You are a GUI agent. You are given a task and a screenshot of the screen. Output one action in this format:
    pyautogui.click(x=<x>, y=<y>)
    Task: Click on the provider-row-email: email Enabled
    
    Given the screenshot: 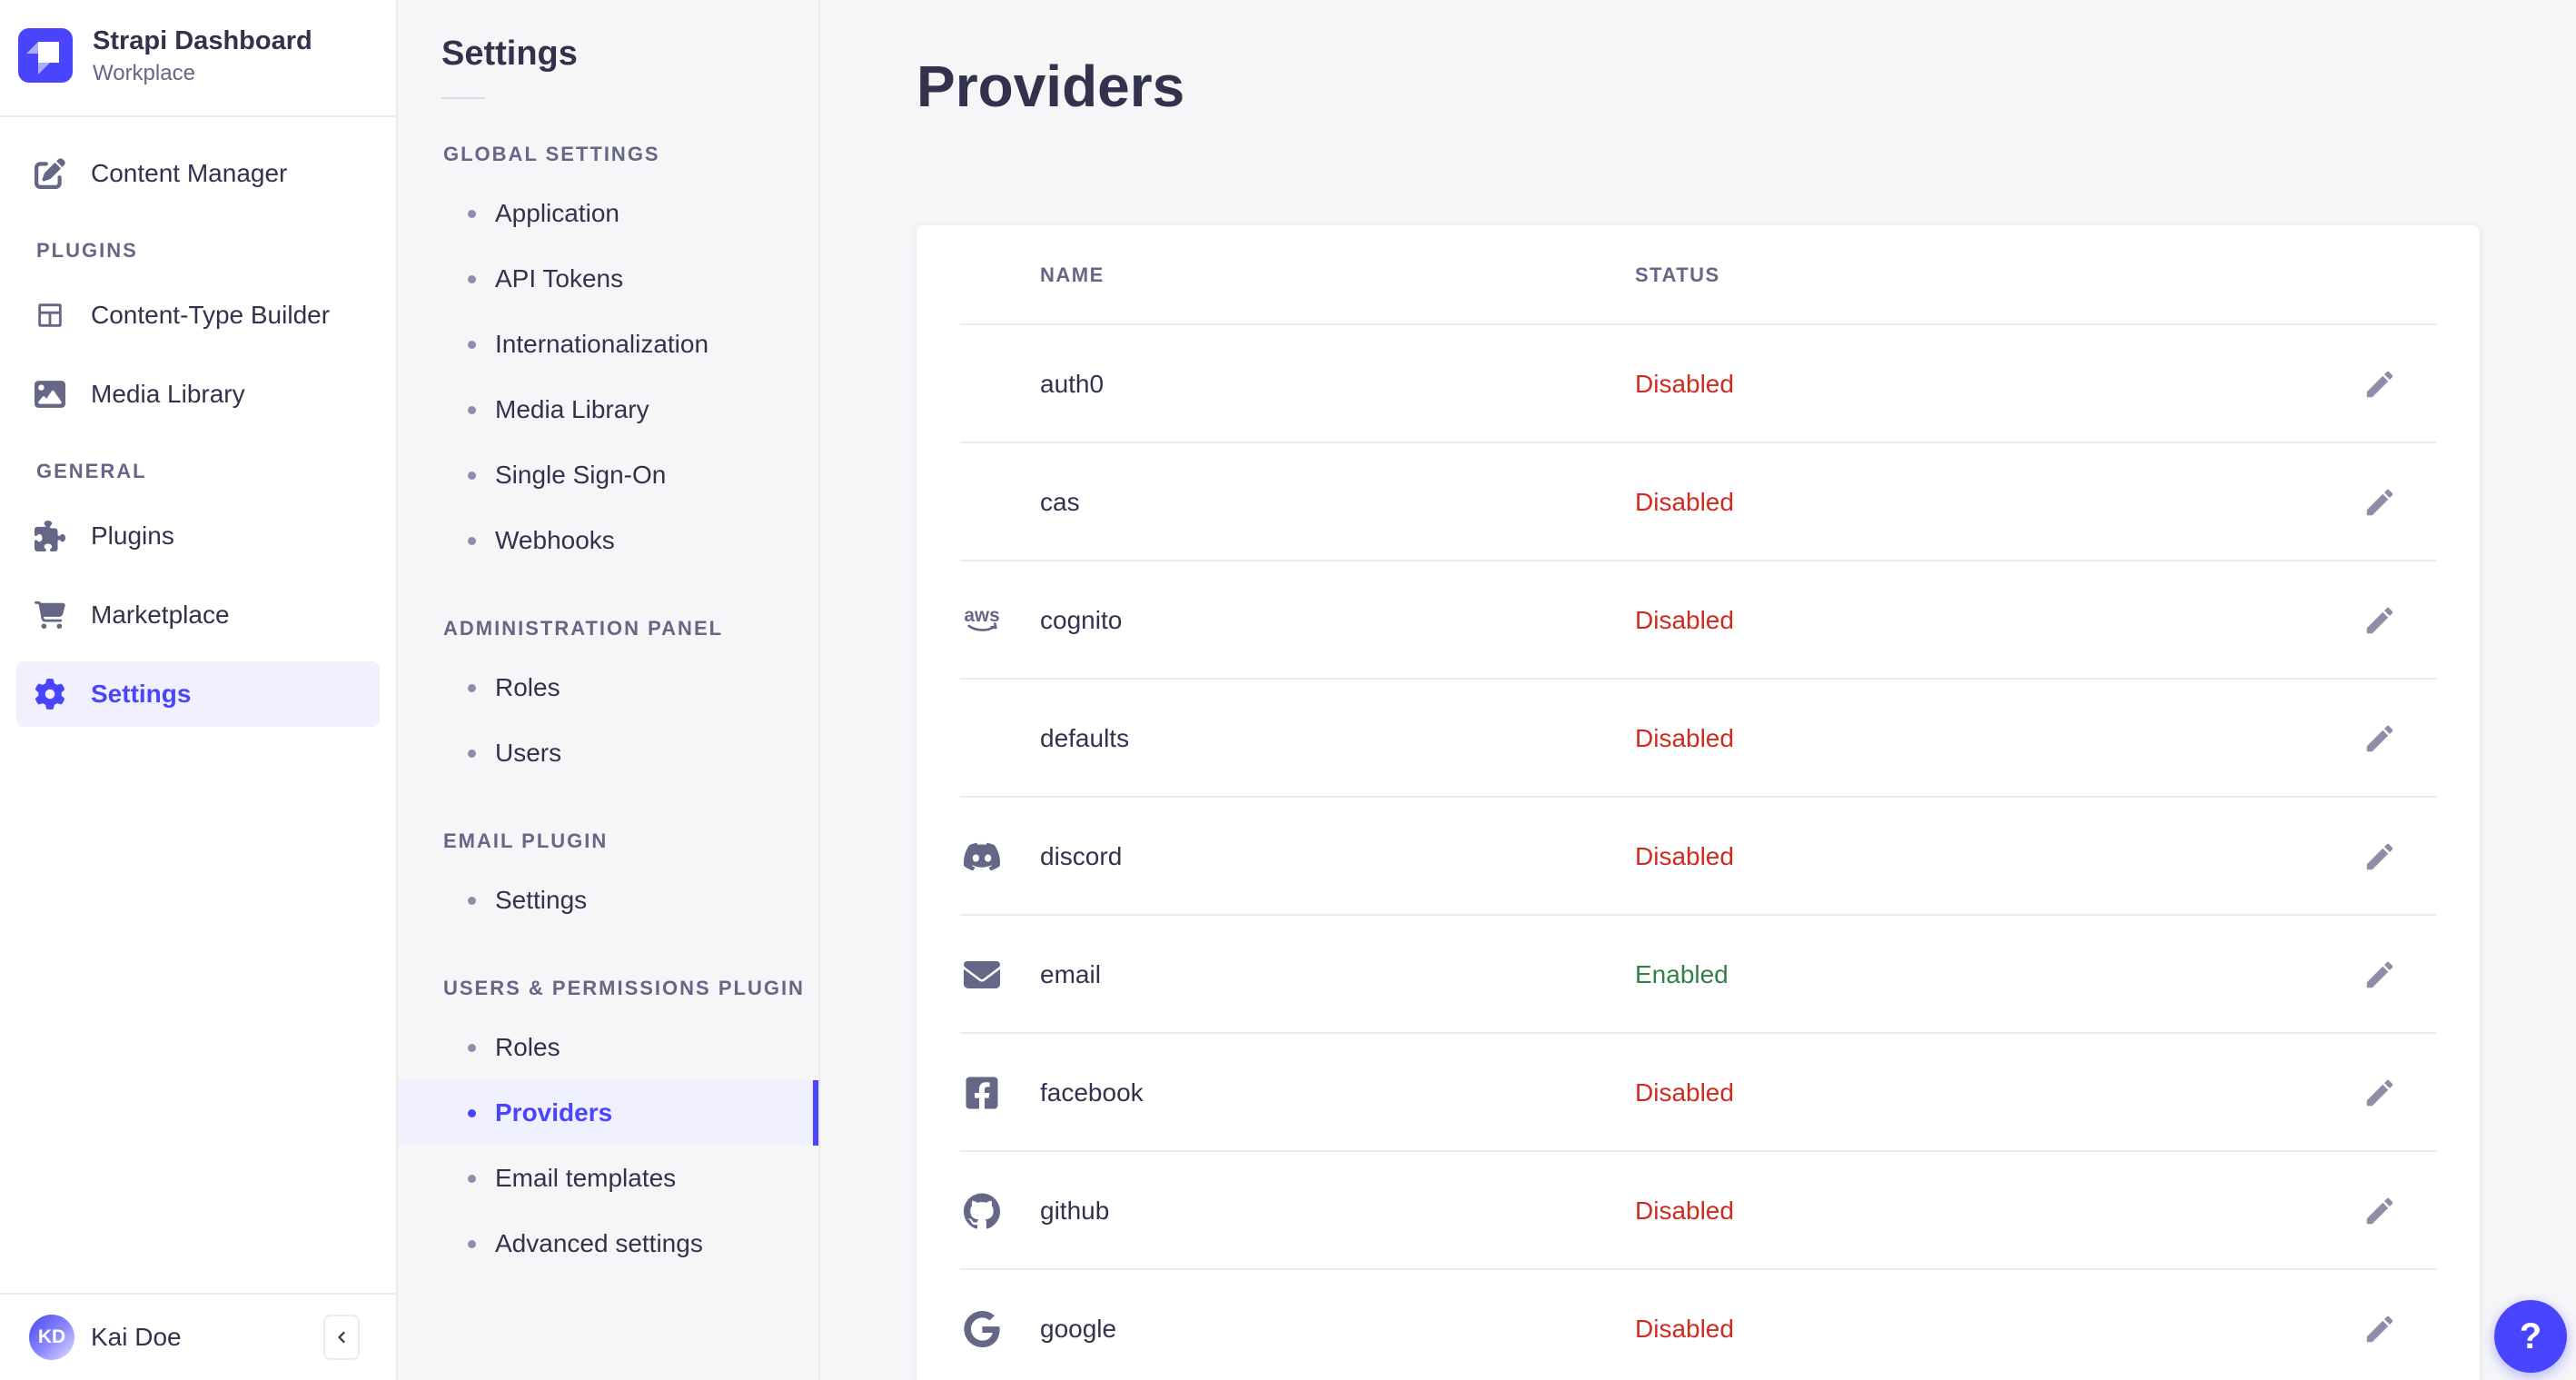 What is the action you would take?
    pyautogui.click(x=1698, y=975)
    